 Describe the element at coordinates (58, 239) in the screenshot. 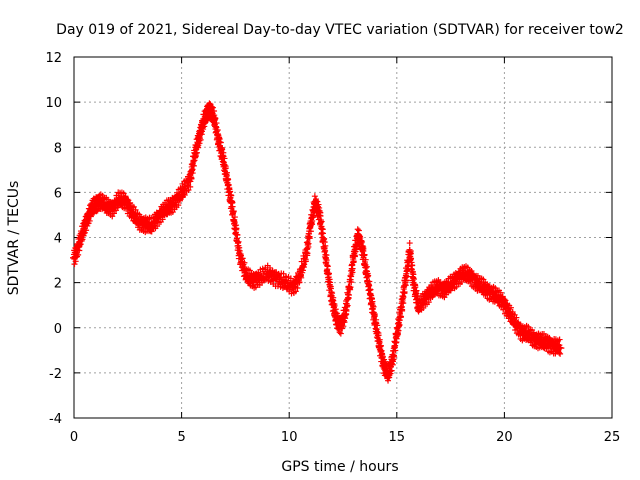

I see `y-tick-label: 4` at that location.